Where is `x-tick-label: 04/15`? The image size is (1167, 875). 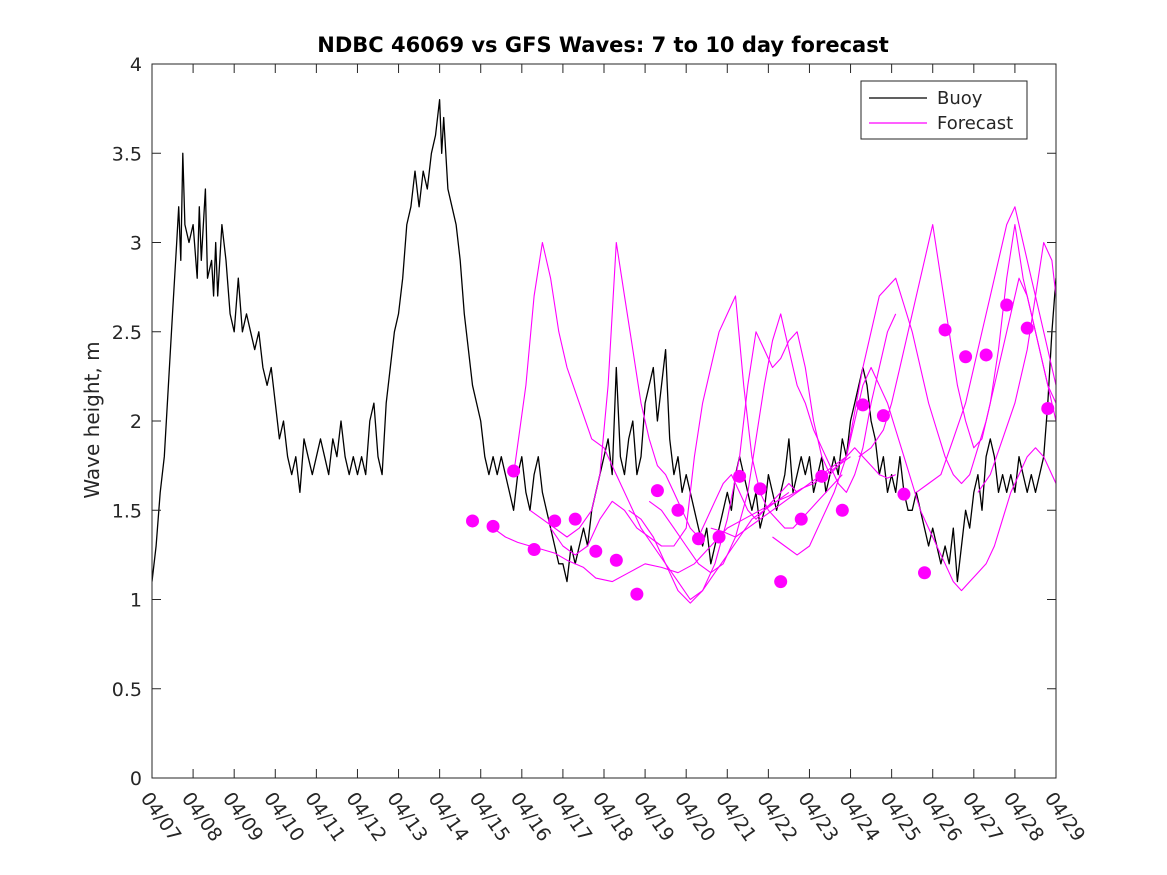
x-tick-label: 04/15 is located at coordinates (489, 816).